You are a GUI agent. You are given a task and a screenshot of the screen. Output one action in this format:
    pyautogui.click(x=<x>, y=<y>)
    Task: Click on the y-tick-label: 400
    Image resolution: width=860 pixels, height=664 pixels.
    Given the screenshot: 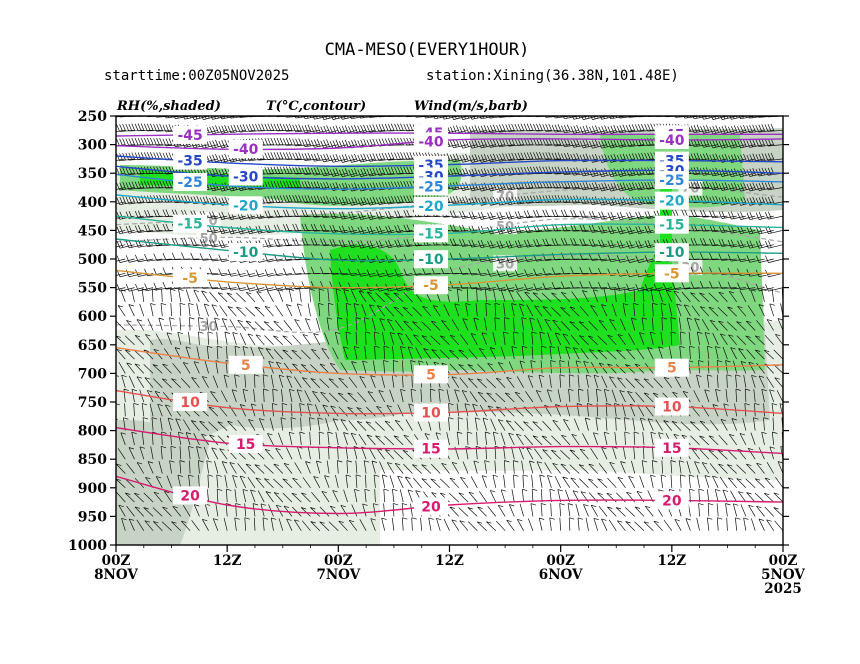 What is the action you would take?
    pyautogui.click(x=92, y=203)
    